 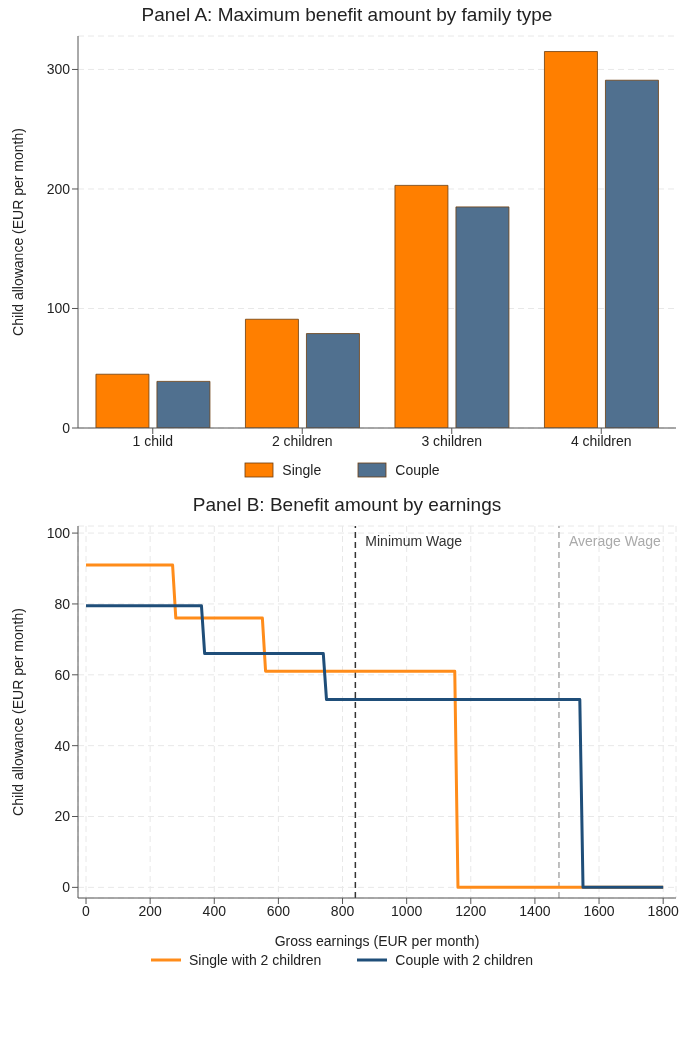 What do you see at coordinates (58, 188) in the screenshot?
I see `y-tick-label: 200` at bounding box center [58, 188].